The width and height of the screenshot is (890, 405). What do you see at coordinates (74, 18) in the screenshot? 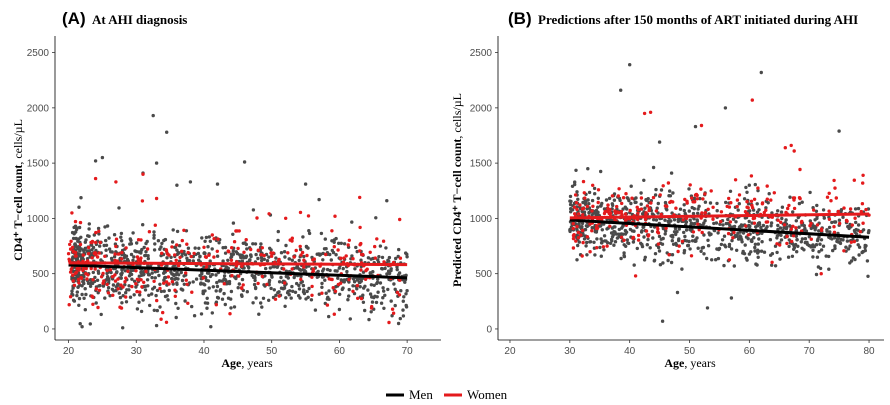
I see `panel-a-letter: (A)` at bounding box center [74, 18].